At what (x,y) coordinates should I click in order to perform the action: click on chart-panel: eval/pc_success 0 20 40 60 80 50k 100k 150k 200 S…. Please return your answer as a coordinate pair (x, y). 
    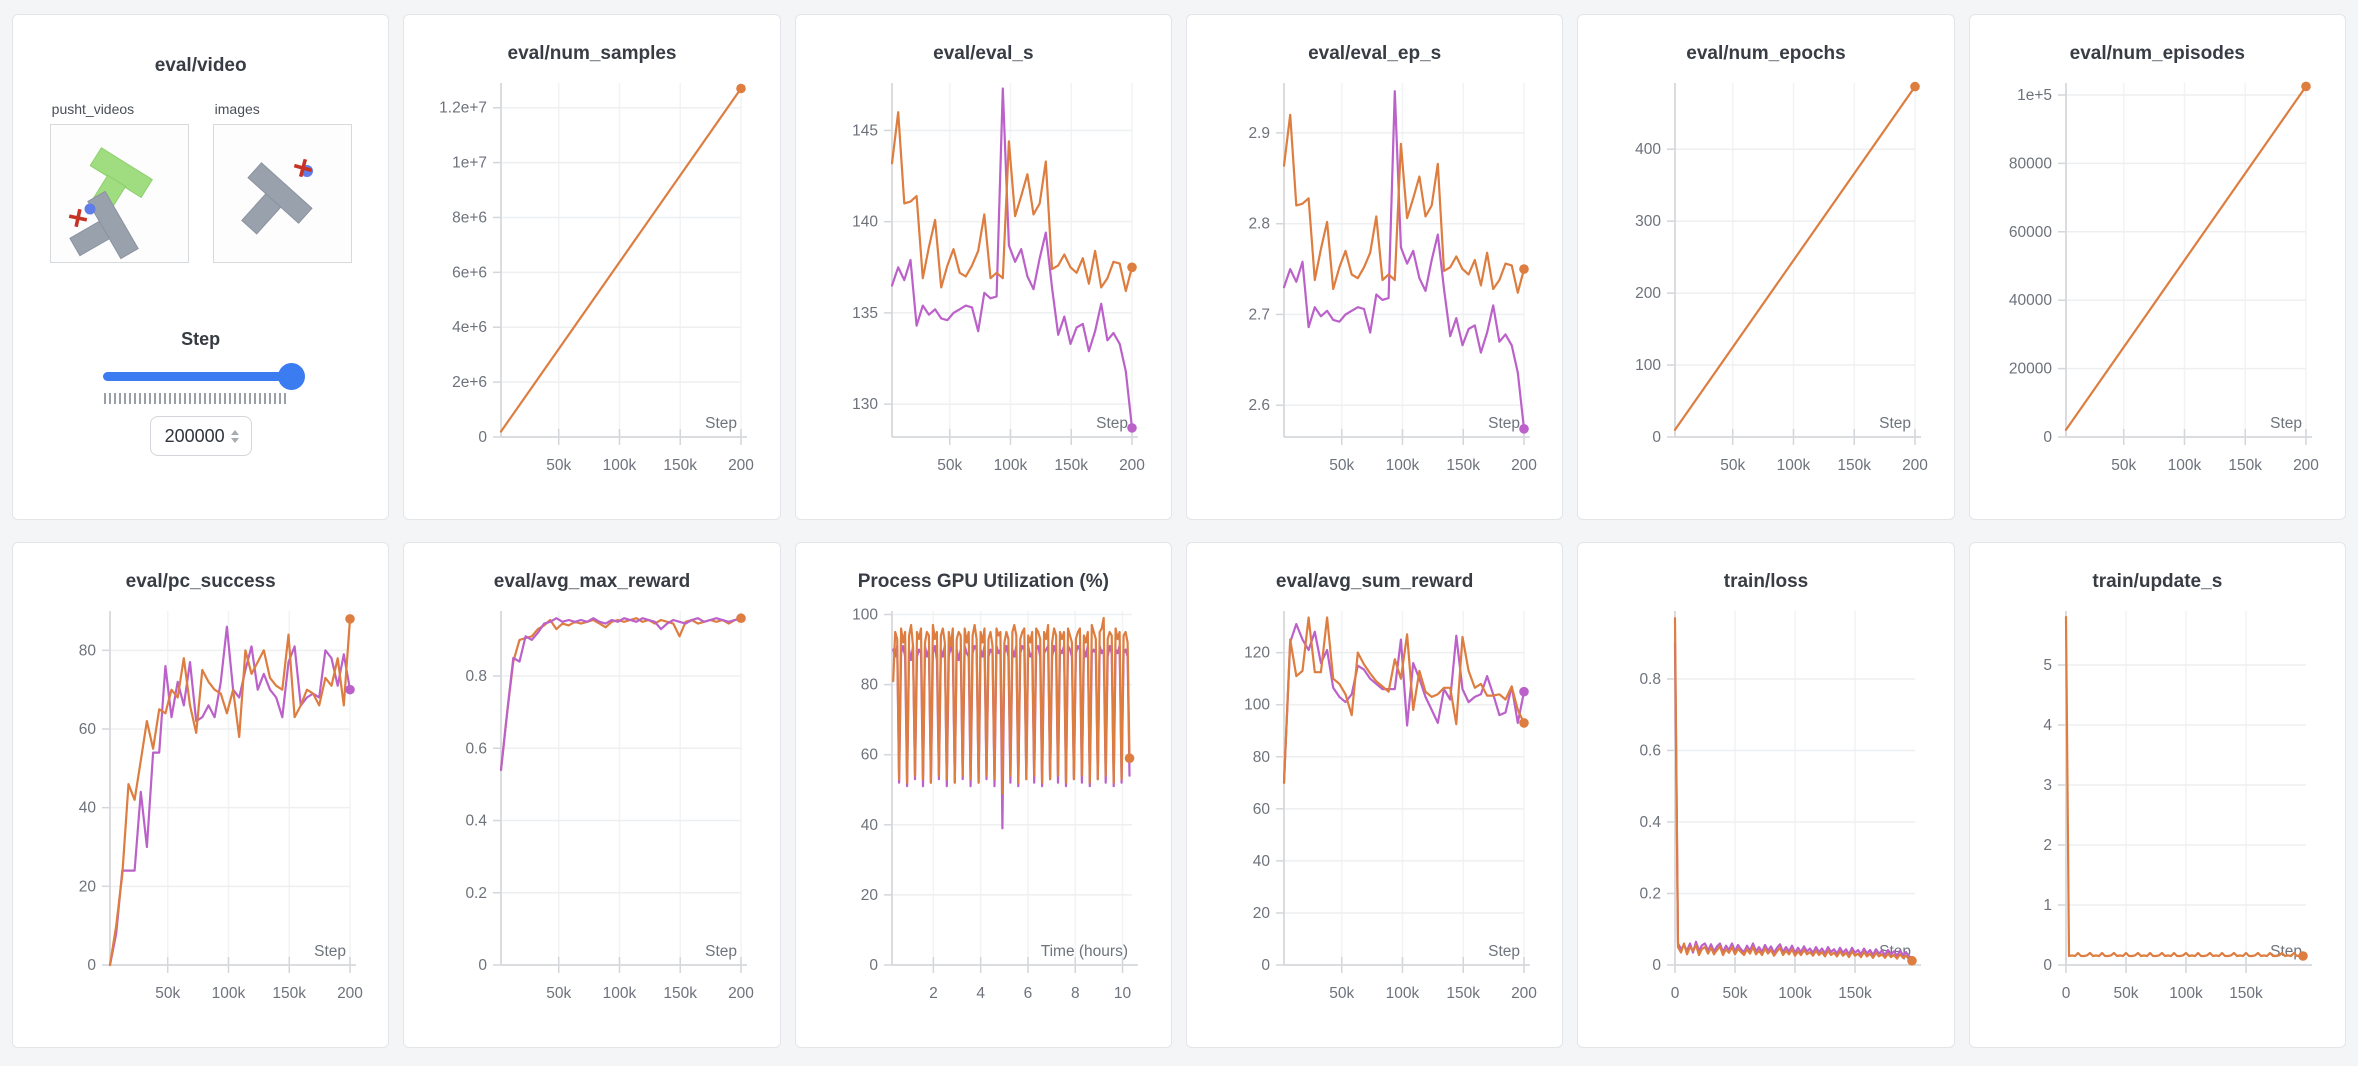
    Looking at the image, I should click on (201, 795).